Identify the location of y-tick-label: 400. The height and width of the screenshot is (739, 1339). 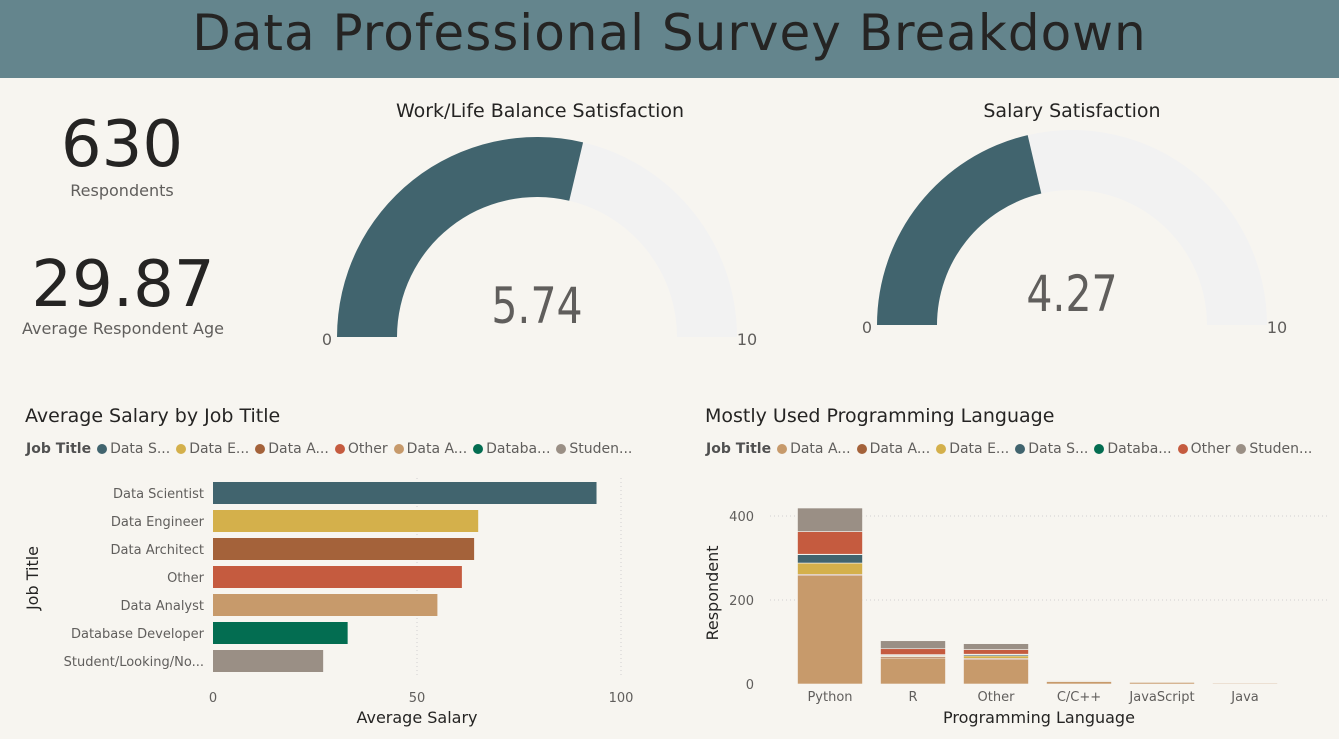
(741, 517).